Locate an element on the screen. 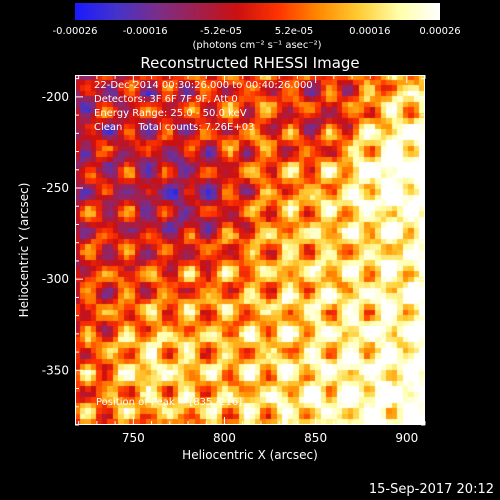 The image size is (500, 500). colorbar-tick-label: -5.2e-05 is located at coordinates (221, 31).